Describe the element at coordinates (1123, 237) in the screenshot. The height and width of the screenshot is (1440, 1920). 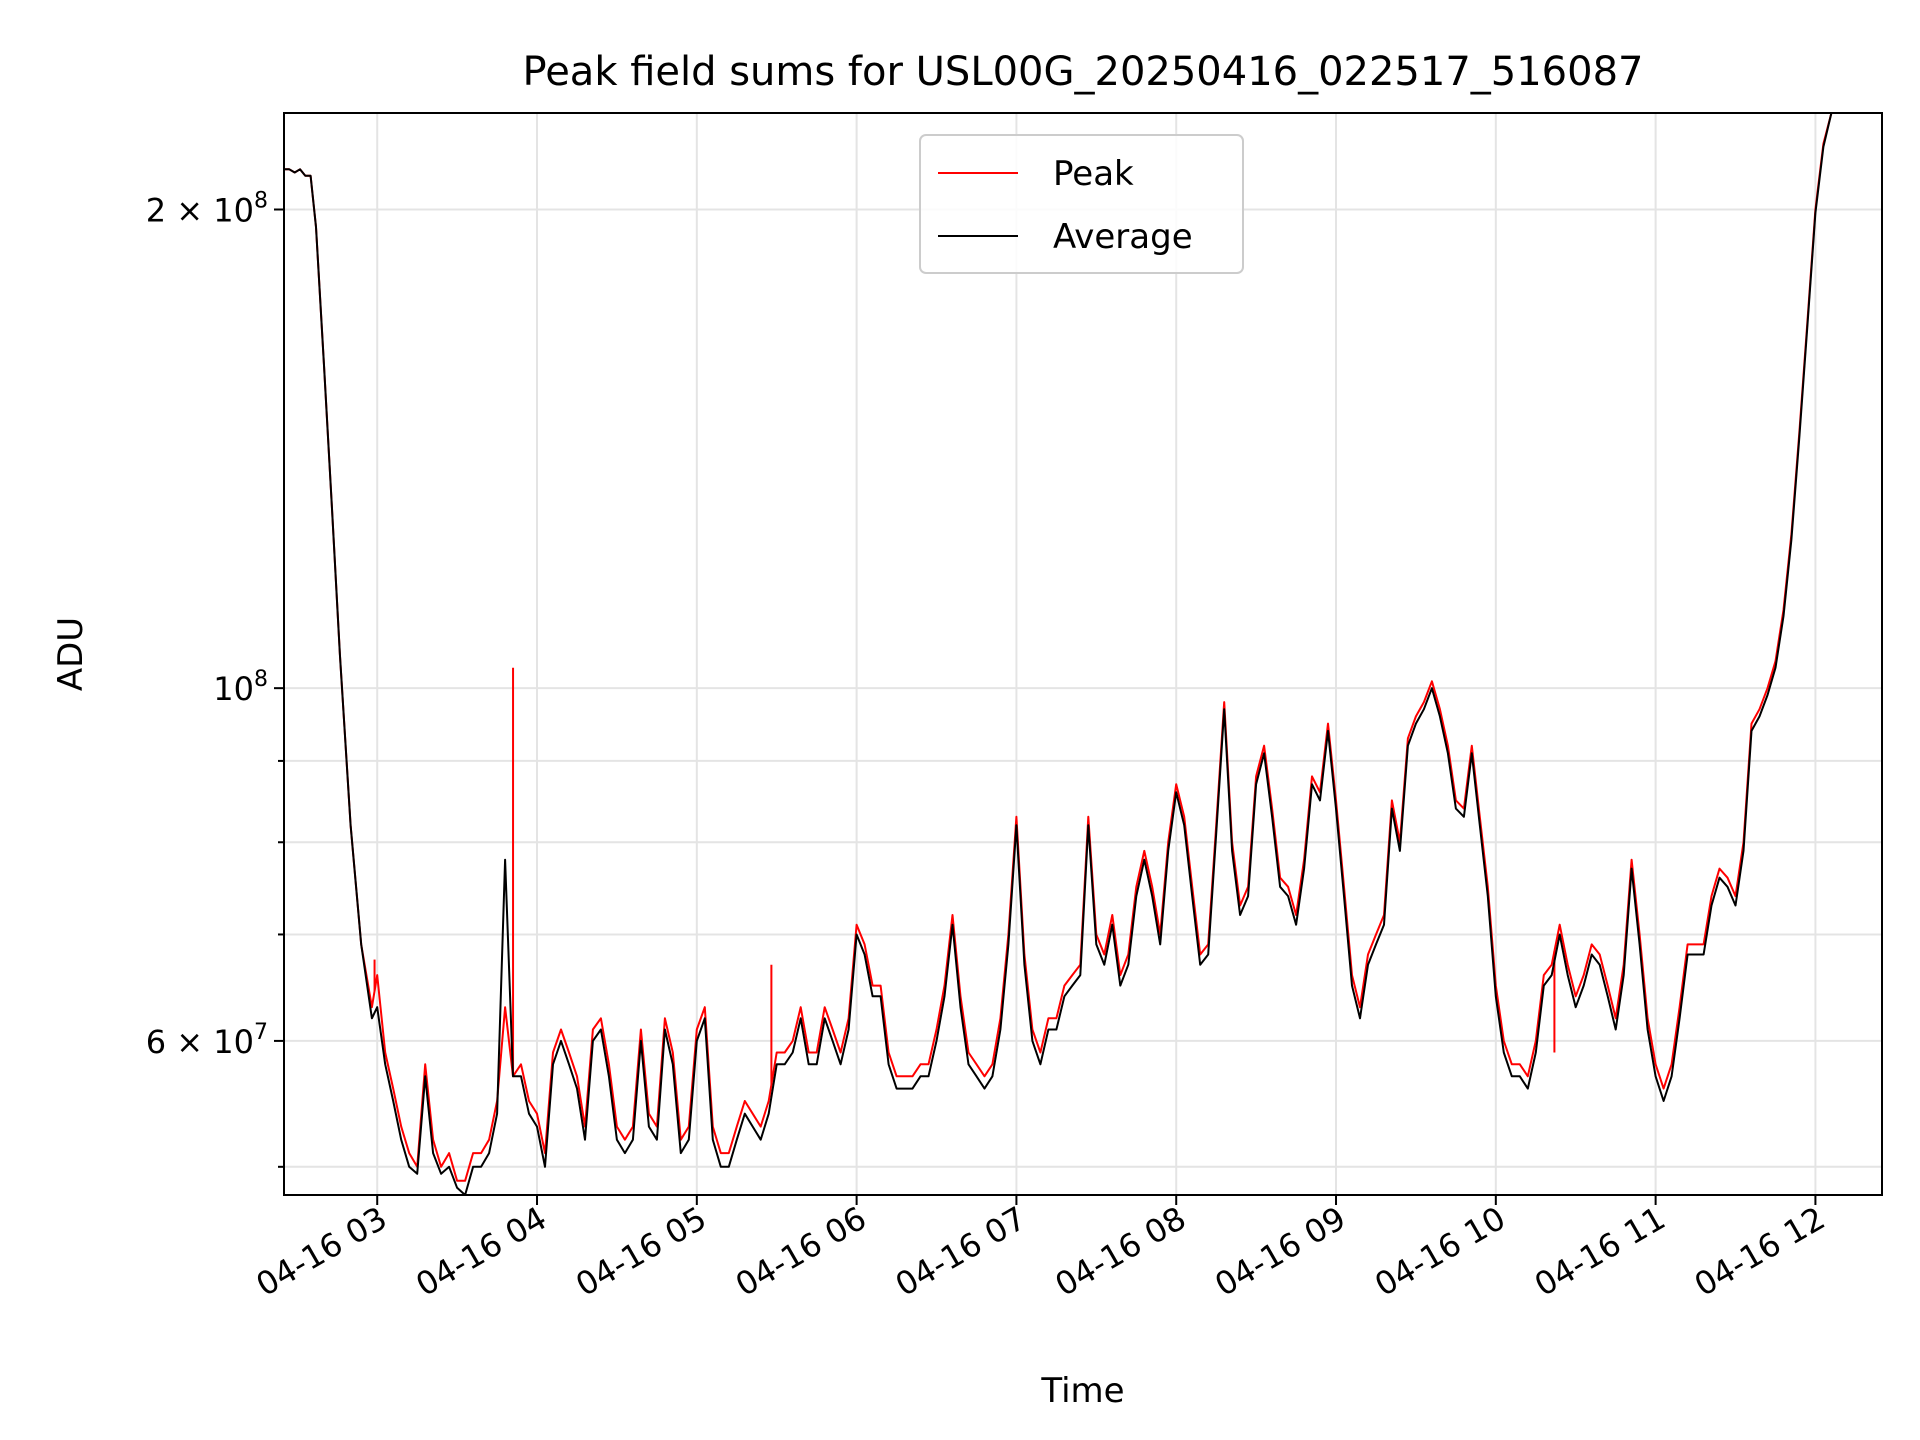
I see `legend-label-average: Average` at that location.